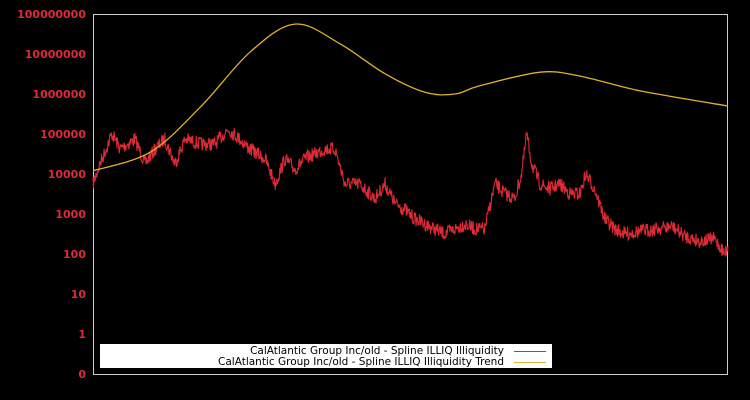  I want to click on y-tick-label: 10000000, so click(56, 54).